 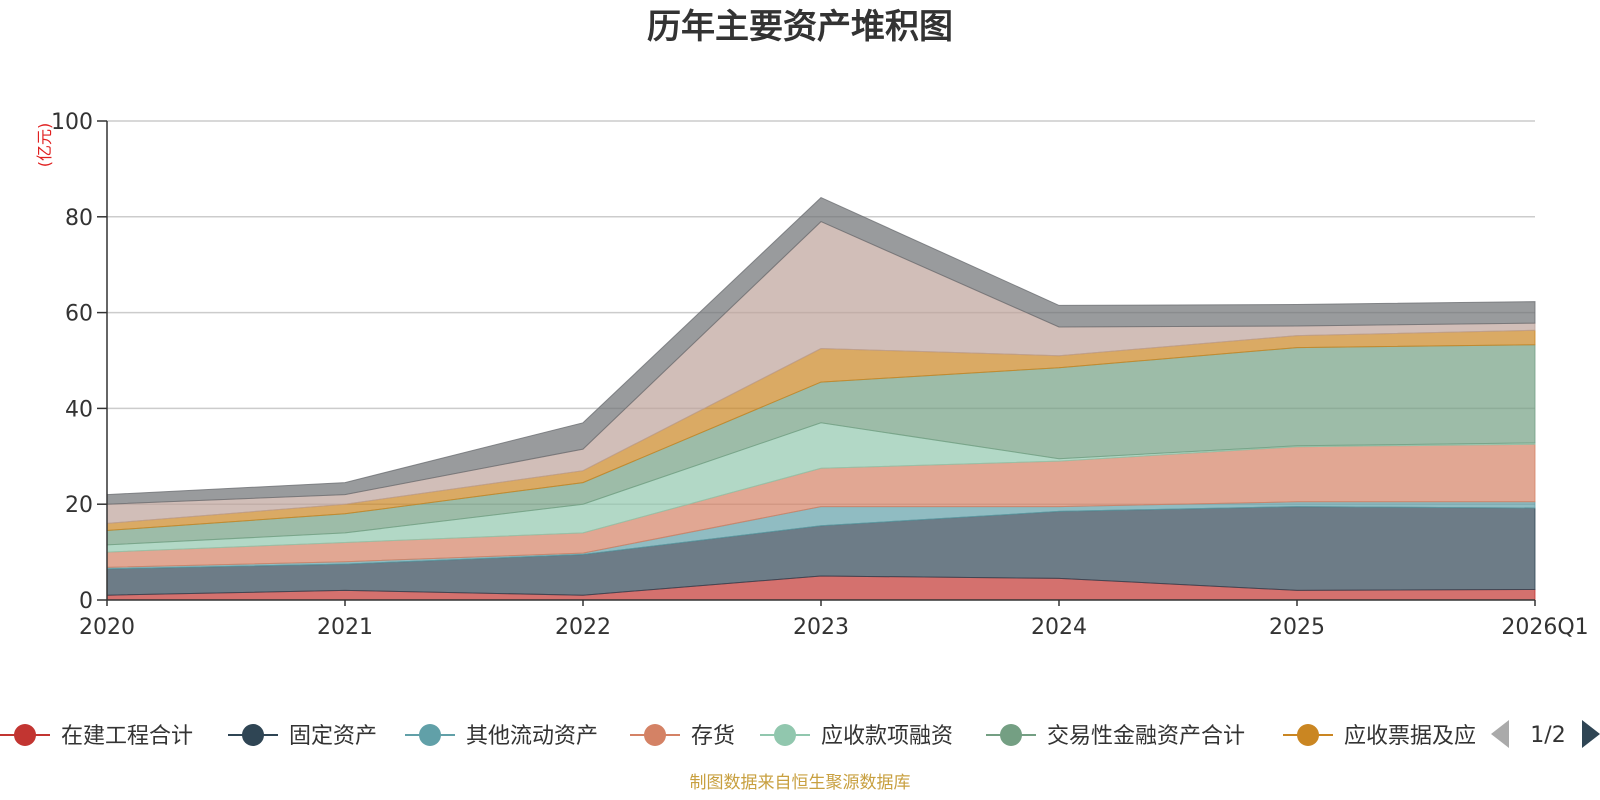 I want to click on legend-item-0: 在建工程合计, so click(x=96, y=736).